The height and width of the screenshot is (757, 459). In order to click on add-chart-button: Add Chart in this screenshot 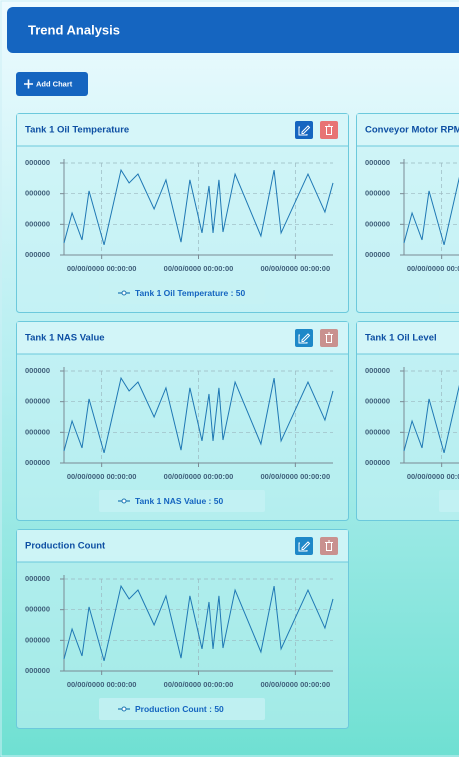, I will do `click(52, 84)`.